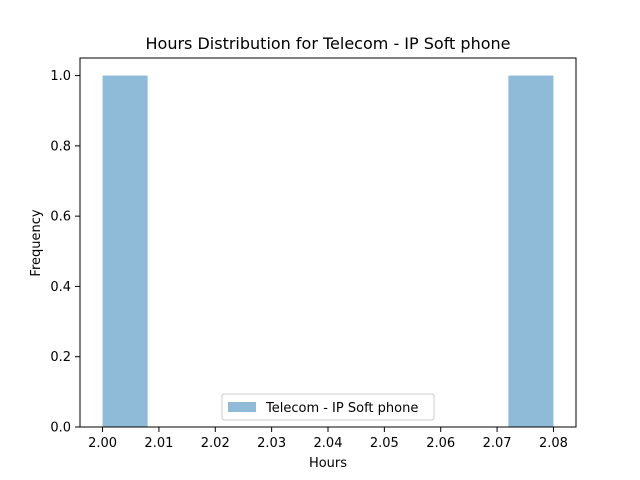 Image resolution: width=640 pixels, height=480 pixels. Describe the element at coordinates (328, 443) in the screenshot. I see `x-tick-label-4: 2.04` at that location.